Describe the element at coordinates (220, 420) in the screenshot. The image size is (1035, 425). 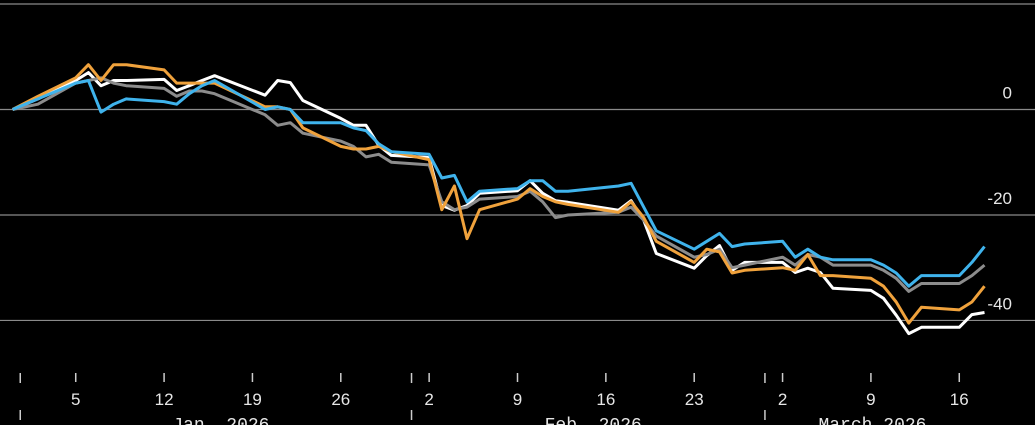
I see `month-label: Jan. 2026` at that location.